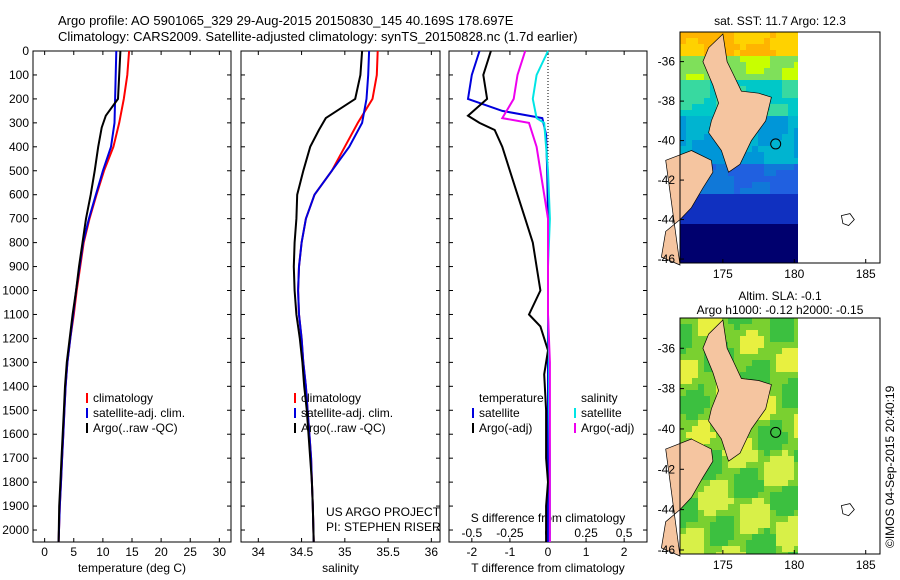 The width and height of the screenshot is (900, 580). I want to click on y-tick-label: 1600, so click(15, 434).